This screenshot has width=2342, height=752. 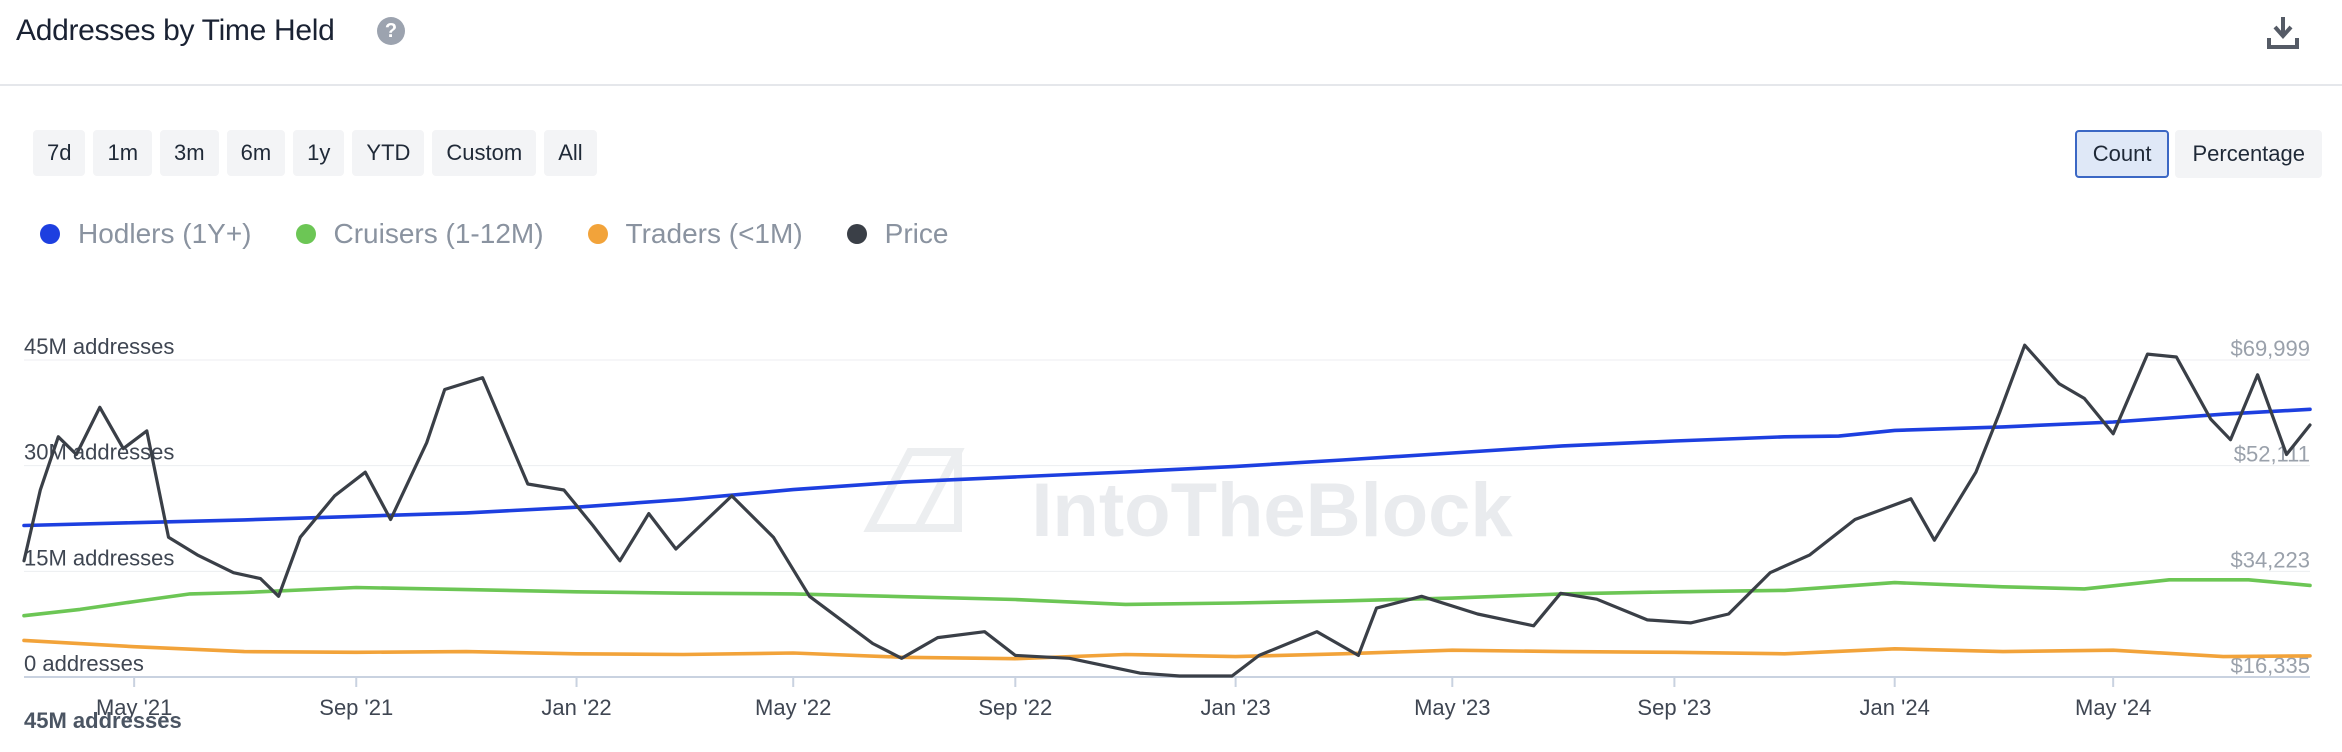 What do you see at coordinates (189, 153) in the screenshot?
I see `range-3m-button: 3m` at bounding box center [189, 153].